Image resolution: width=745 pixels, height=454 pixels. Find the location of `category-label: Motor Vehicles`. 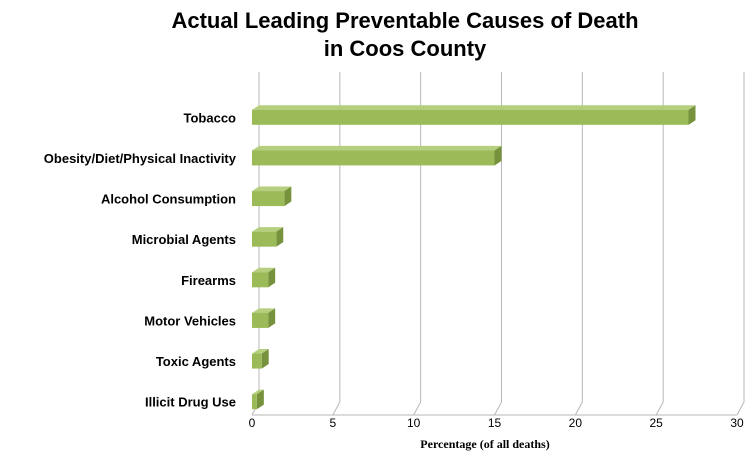

category-label: Motor Vehicles is located at coordinates (190, 320).